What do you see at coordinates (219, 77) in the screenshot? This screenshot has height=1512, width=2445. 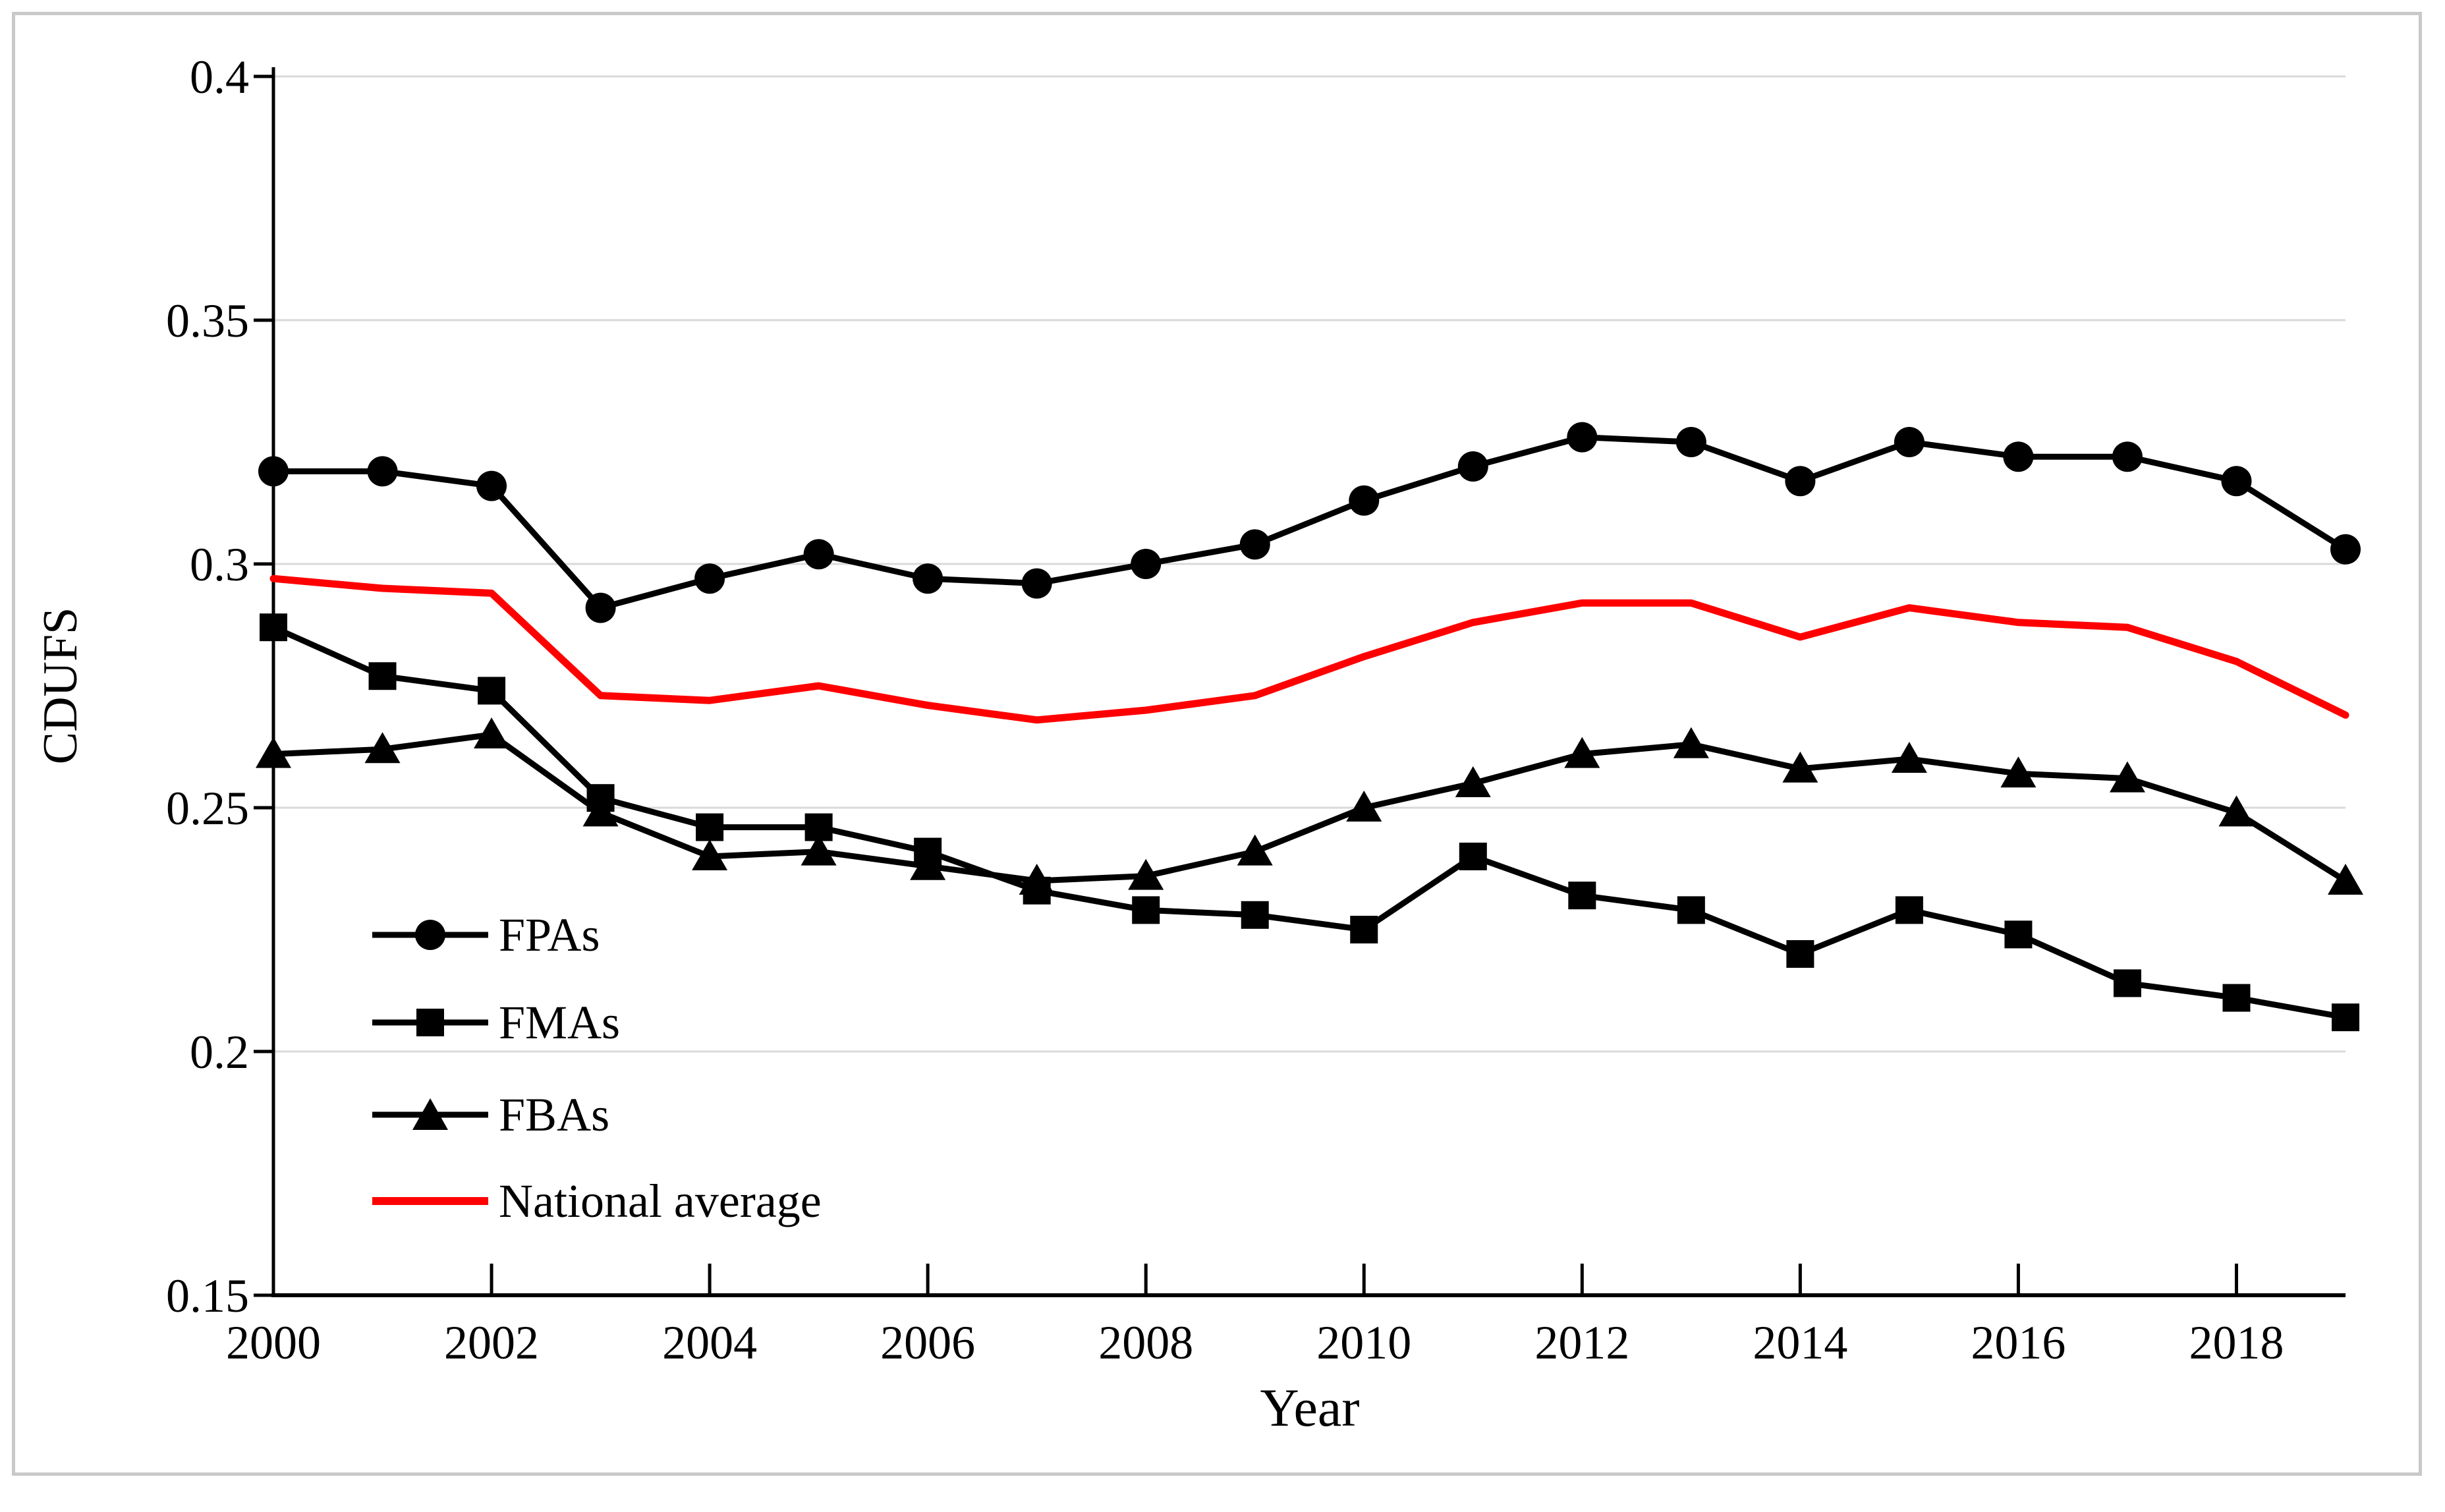 I see `svg-text: 0.4` at bounding box center [219, 77].